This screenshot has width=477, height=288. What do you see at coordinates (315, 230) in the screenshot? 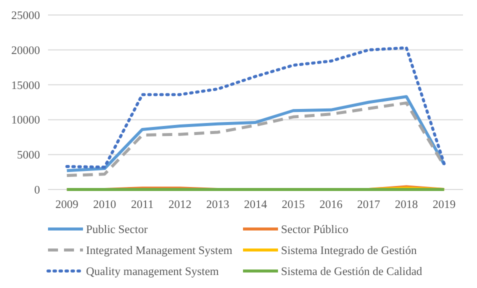
I see `legend-label: Sector Público` at bounding box center [315, 230].